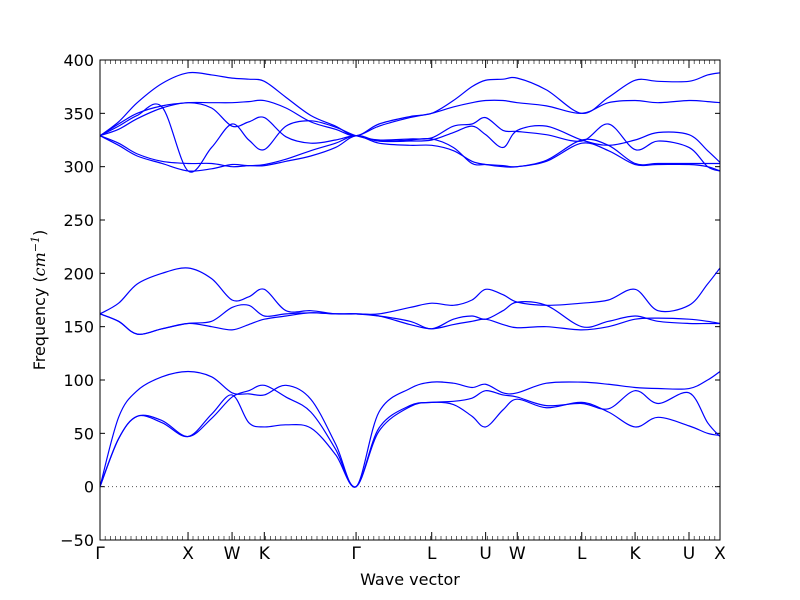  I want to click on y-axis-label-close: ), so click(39, 233).